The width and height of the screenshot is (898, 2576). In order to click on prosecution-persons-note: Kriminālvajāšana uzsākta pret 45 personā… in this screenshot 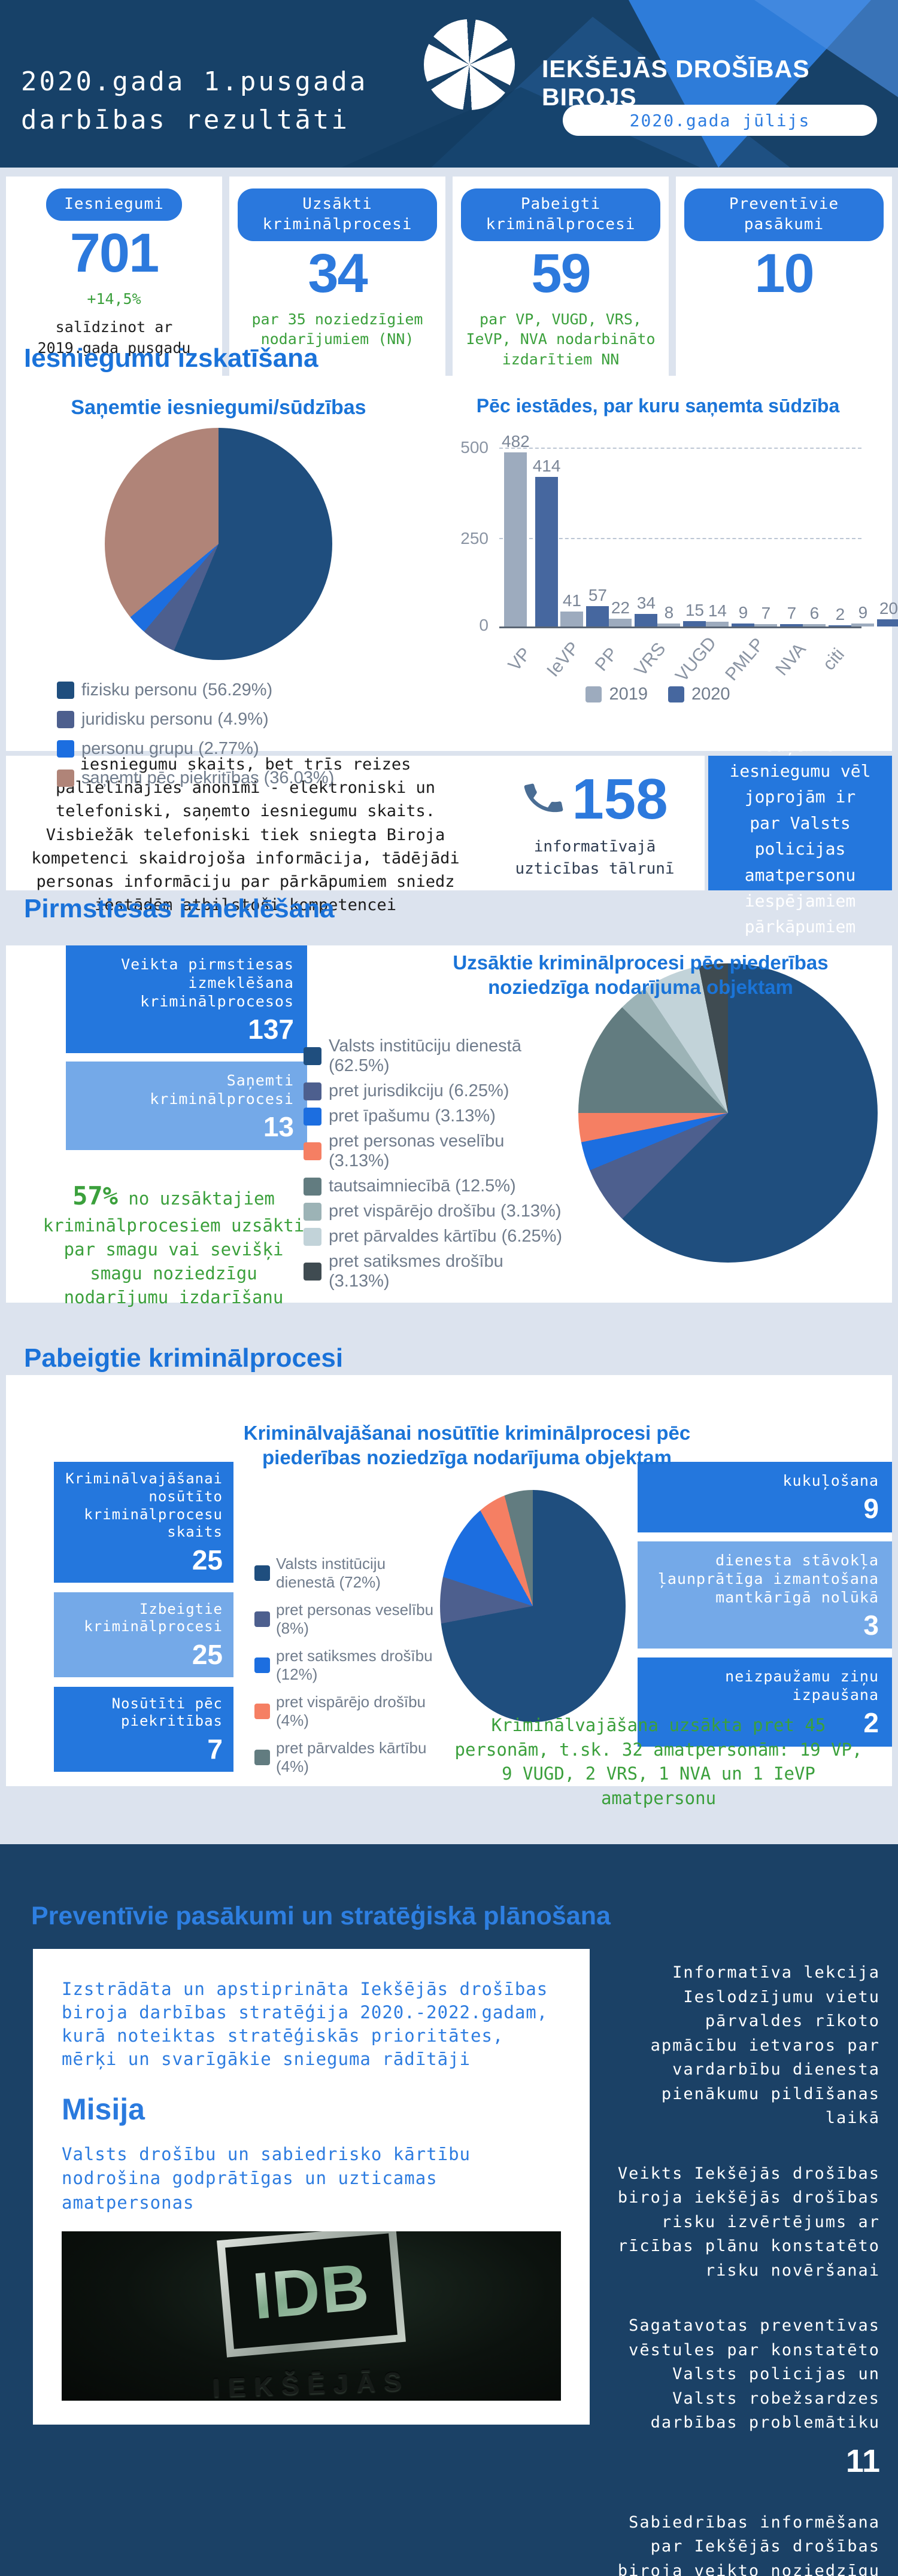, I will do `click(658, 1762)`.